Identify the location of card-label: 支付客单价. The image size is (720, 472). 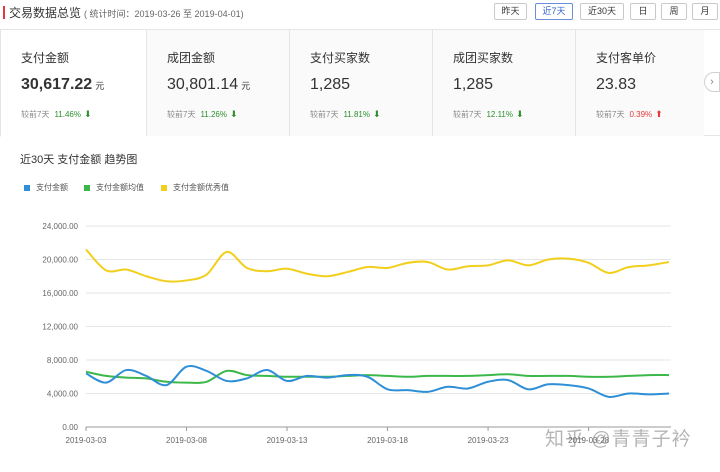
(626, 58).